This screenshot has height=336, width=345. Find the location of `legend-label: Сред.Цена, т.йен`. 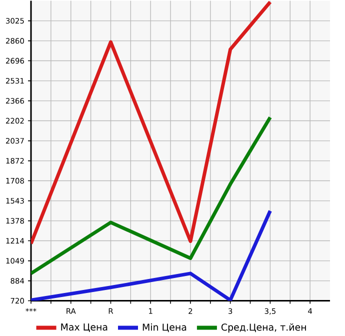

legend-label: Сред.Цена, т.йен is located at coordinates (263, 328).